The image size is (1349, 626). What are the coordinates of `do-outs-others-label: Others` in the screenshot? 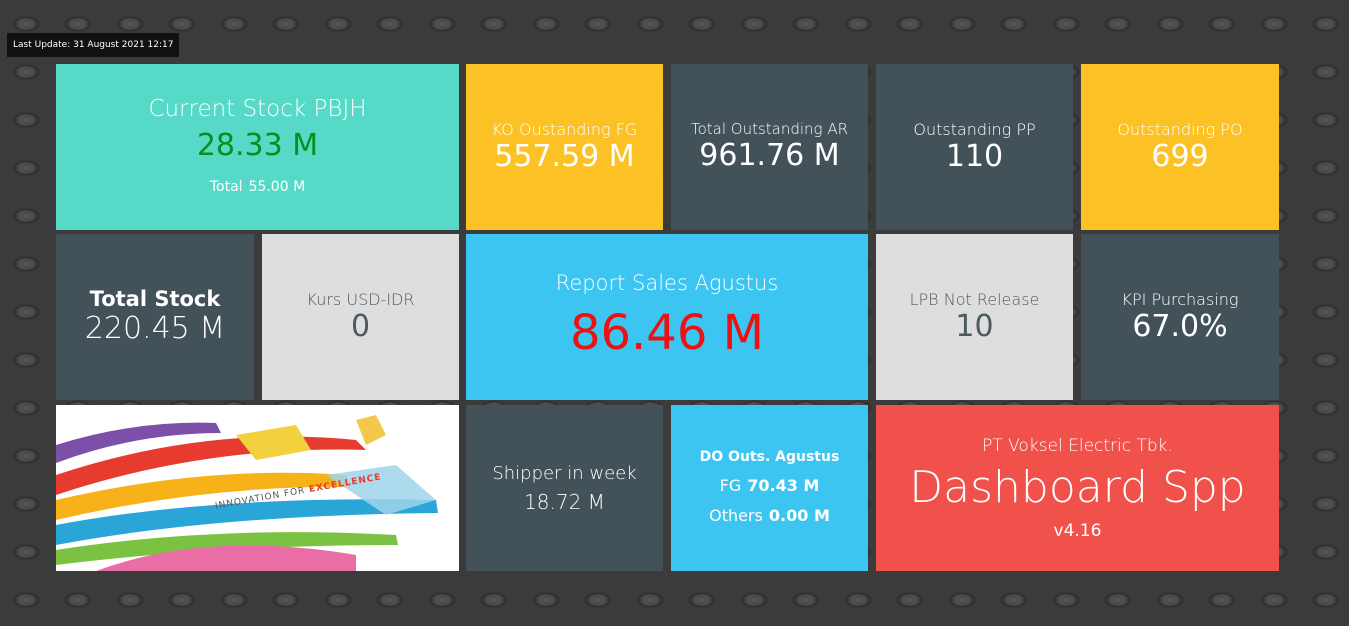 It's located at (736, 515).